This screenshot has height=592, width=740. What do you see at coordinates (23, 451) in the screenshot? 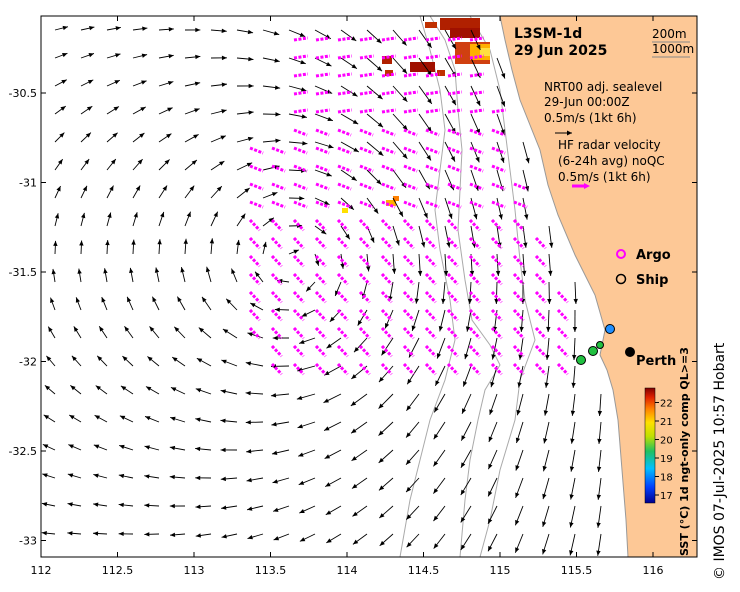
I see `y-tick-label: -32.5` at bounding box center [23, 451].